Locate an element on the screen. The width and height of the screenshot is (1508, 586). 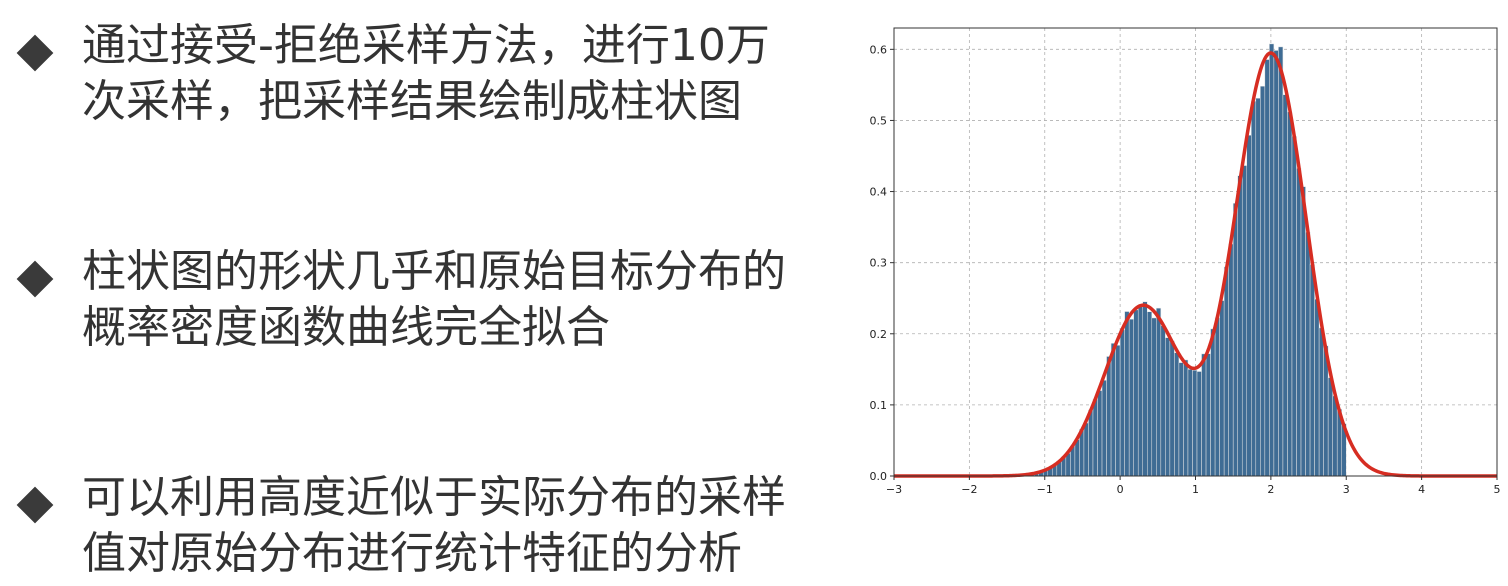
y-tick-label: 0.5 is located at coordinates (879, 120).